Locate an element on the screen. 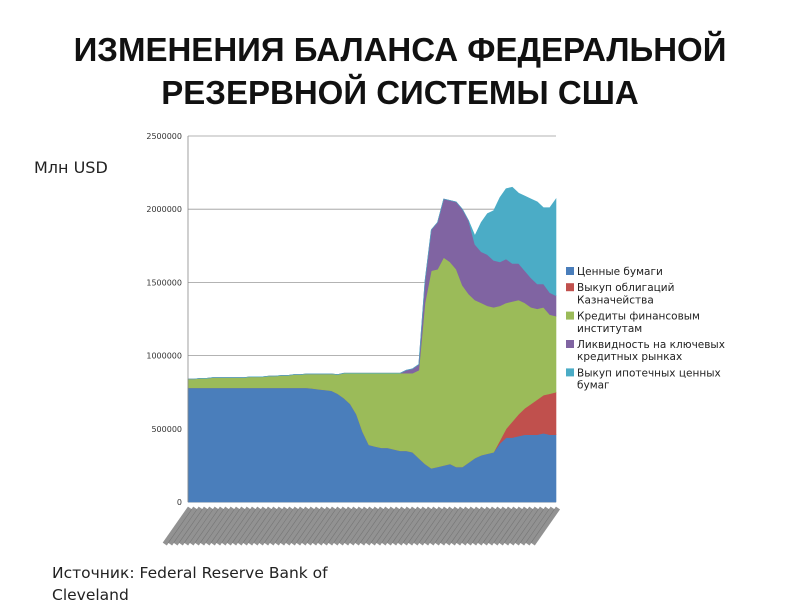  legend-label: Выкуп облигаций Казначейства is located at coordinates (625, 294).